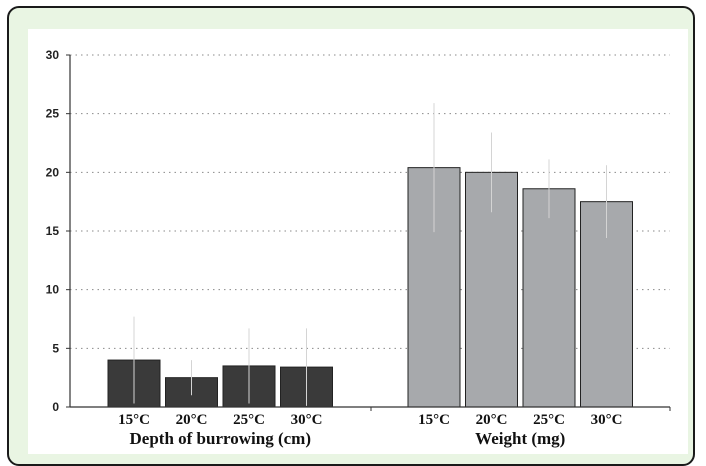 This screenshot has width=706, height=466. Describe the element at coordinates (53, 55) in the screenshot. I see `y-tick-label: 30` at that location.